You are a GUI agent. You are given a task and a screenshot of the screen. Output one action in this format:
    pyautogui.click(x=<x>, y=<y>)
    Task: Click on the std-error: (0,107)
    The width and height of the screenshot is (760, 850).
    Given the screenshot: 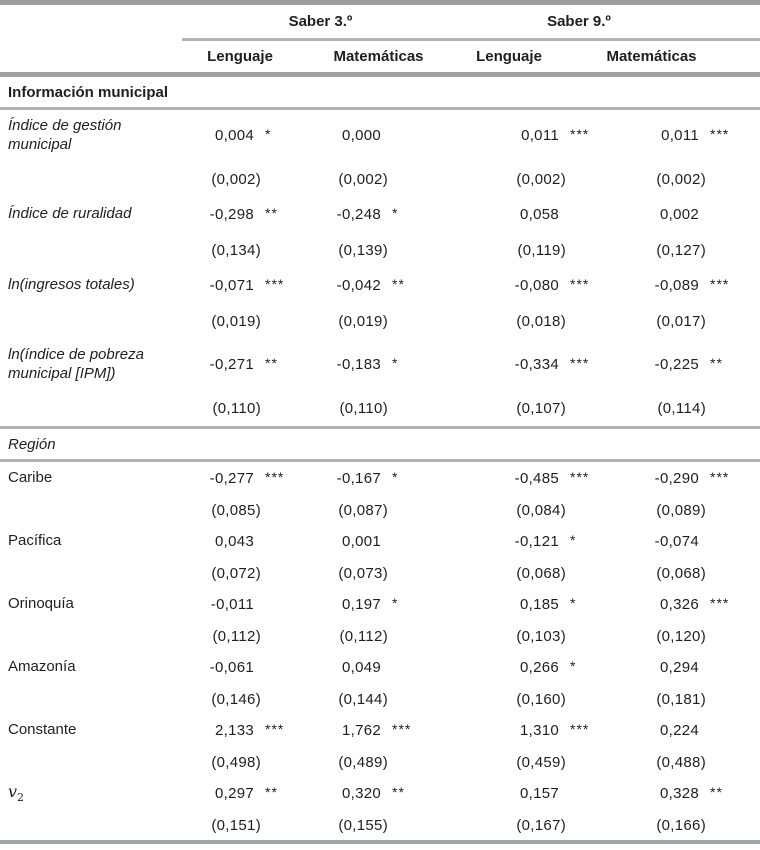 What is the action you would take?
    pyautogui.click(x=541, y=408)
    